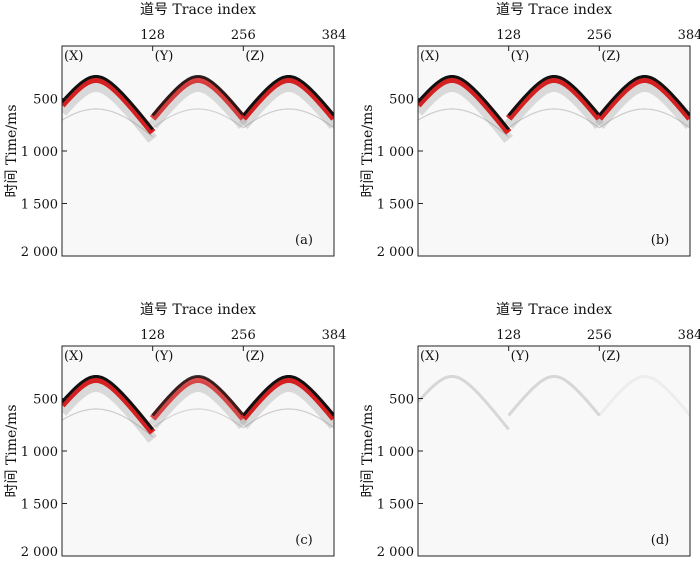 This screenshot has height=577, width=700. I want to click on panel-label: (a), so click(304, 240).